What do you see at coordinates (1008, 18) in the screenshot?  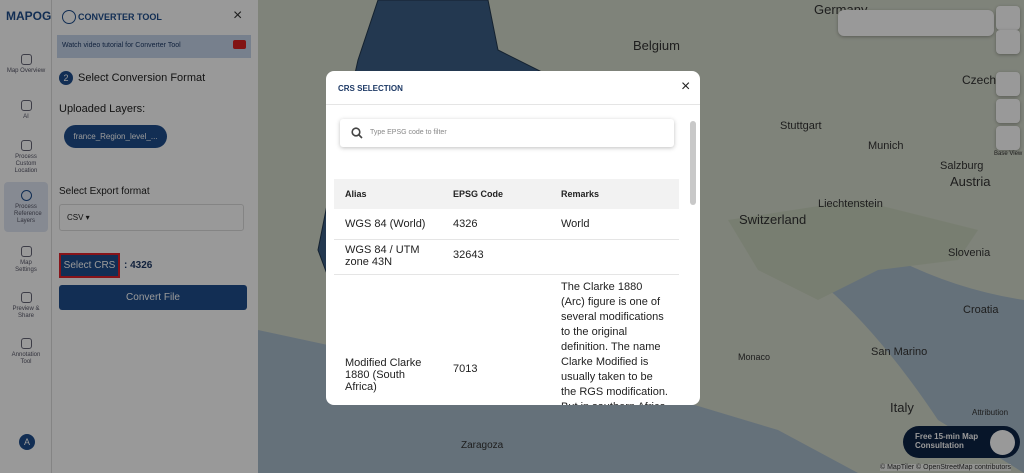 I see `zoom-in` at bounding box center [1008, 18].